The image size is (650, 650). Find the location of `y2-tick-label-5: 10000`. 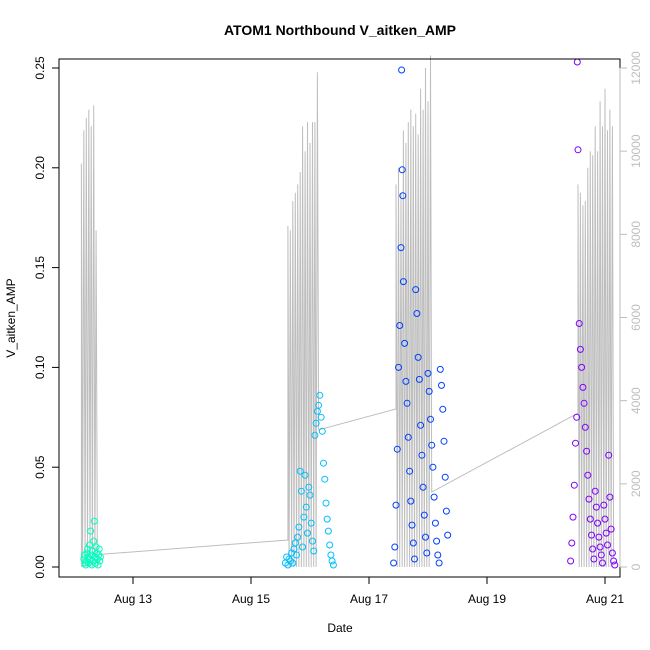

y2-tick-label-5: 10000 is located at coordinates (636, 151).